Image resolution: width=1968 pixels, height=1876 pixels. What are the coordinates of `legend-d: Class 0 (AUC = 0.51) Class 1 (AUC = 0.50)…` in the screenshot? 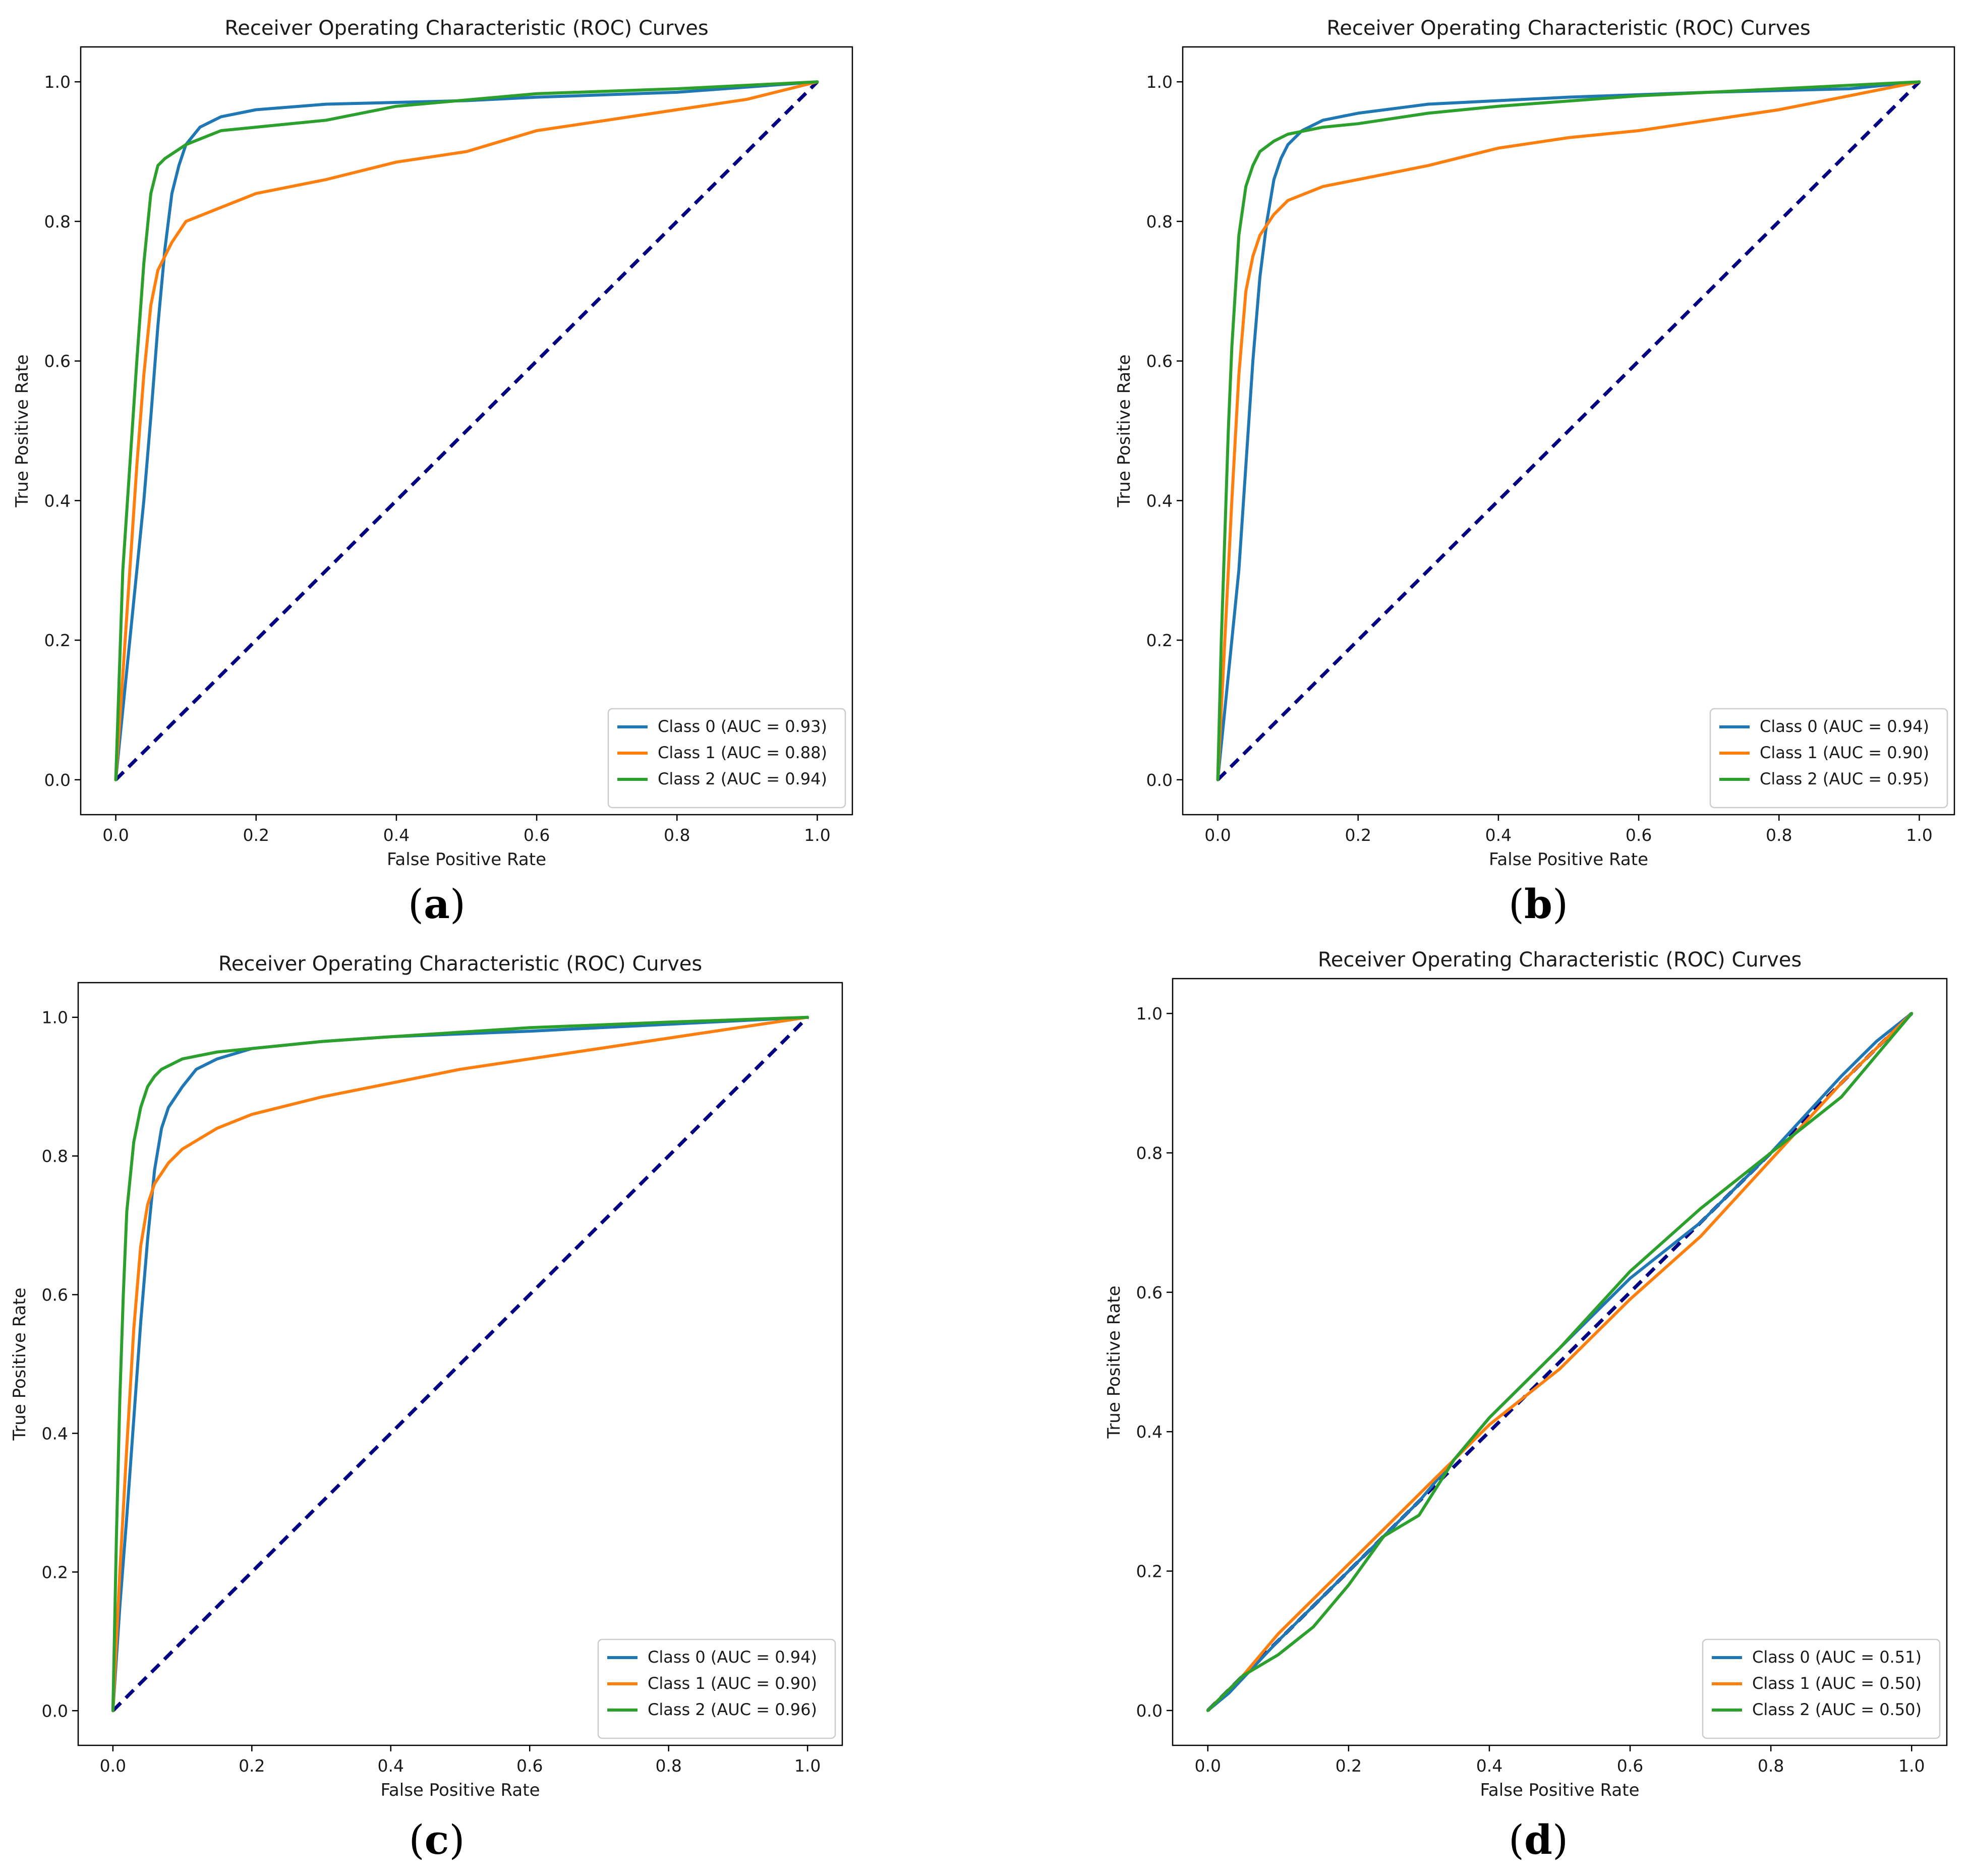 It's located at (1822, 1688).